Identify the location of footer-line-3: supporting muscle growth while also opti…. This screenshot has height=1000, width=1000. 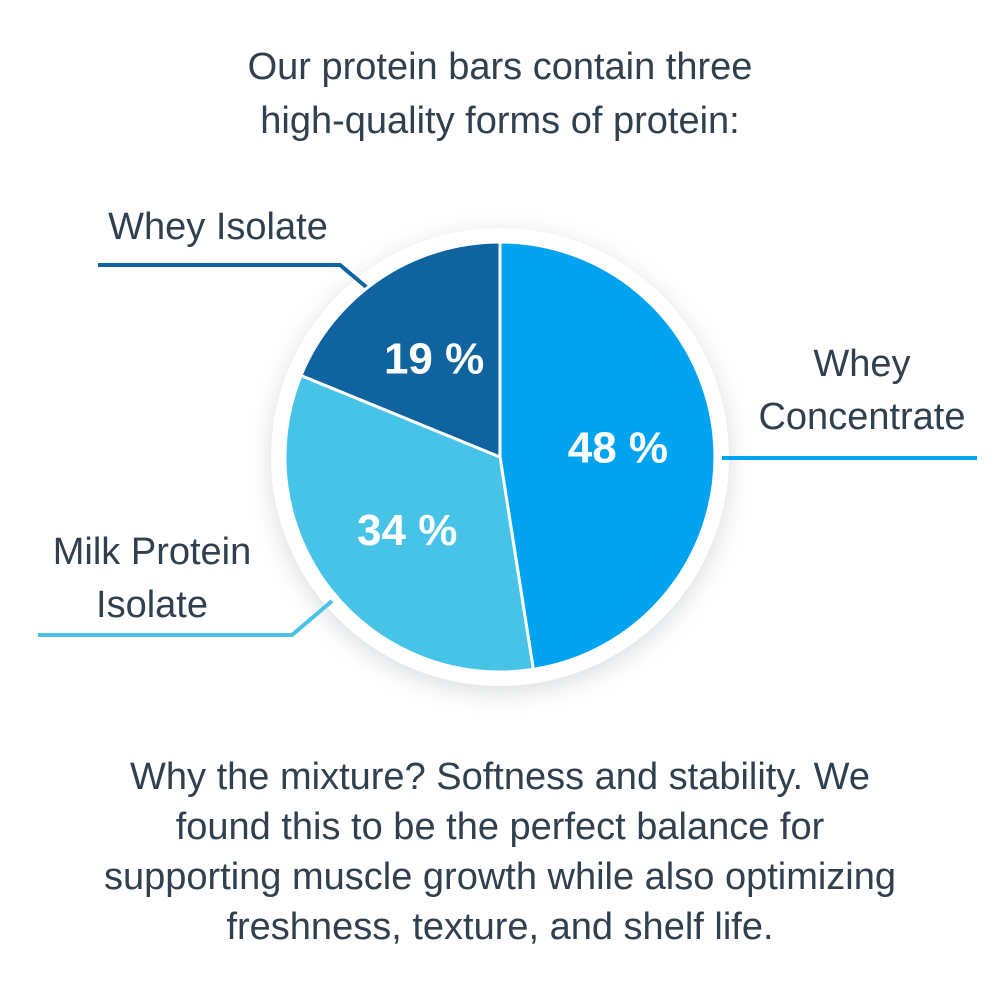
(500, 877).